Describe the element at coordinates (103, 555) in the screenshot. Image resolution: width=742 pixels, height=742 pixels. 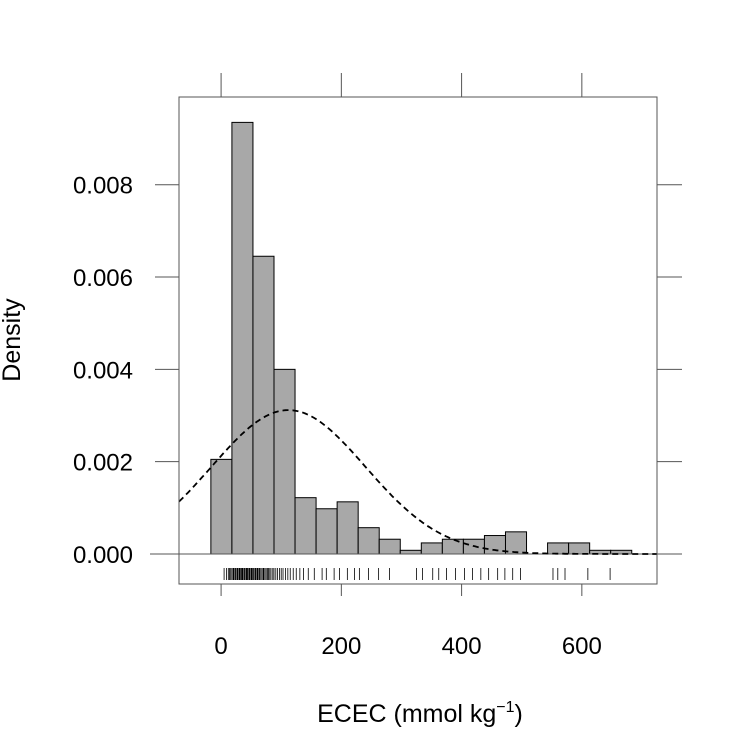
I see `y-tick-label: 0.000` at that location.